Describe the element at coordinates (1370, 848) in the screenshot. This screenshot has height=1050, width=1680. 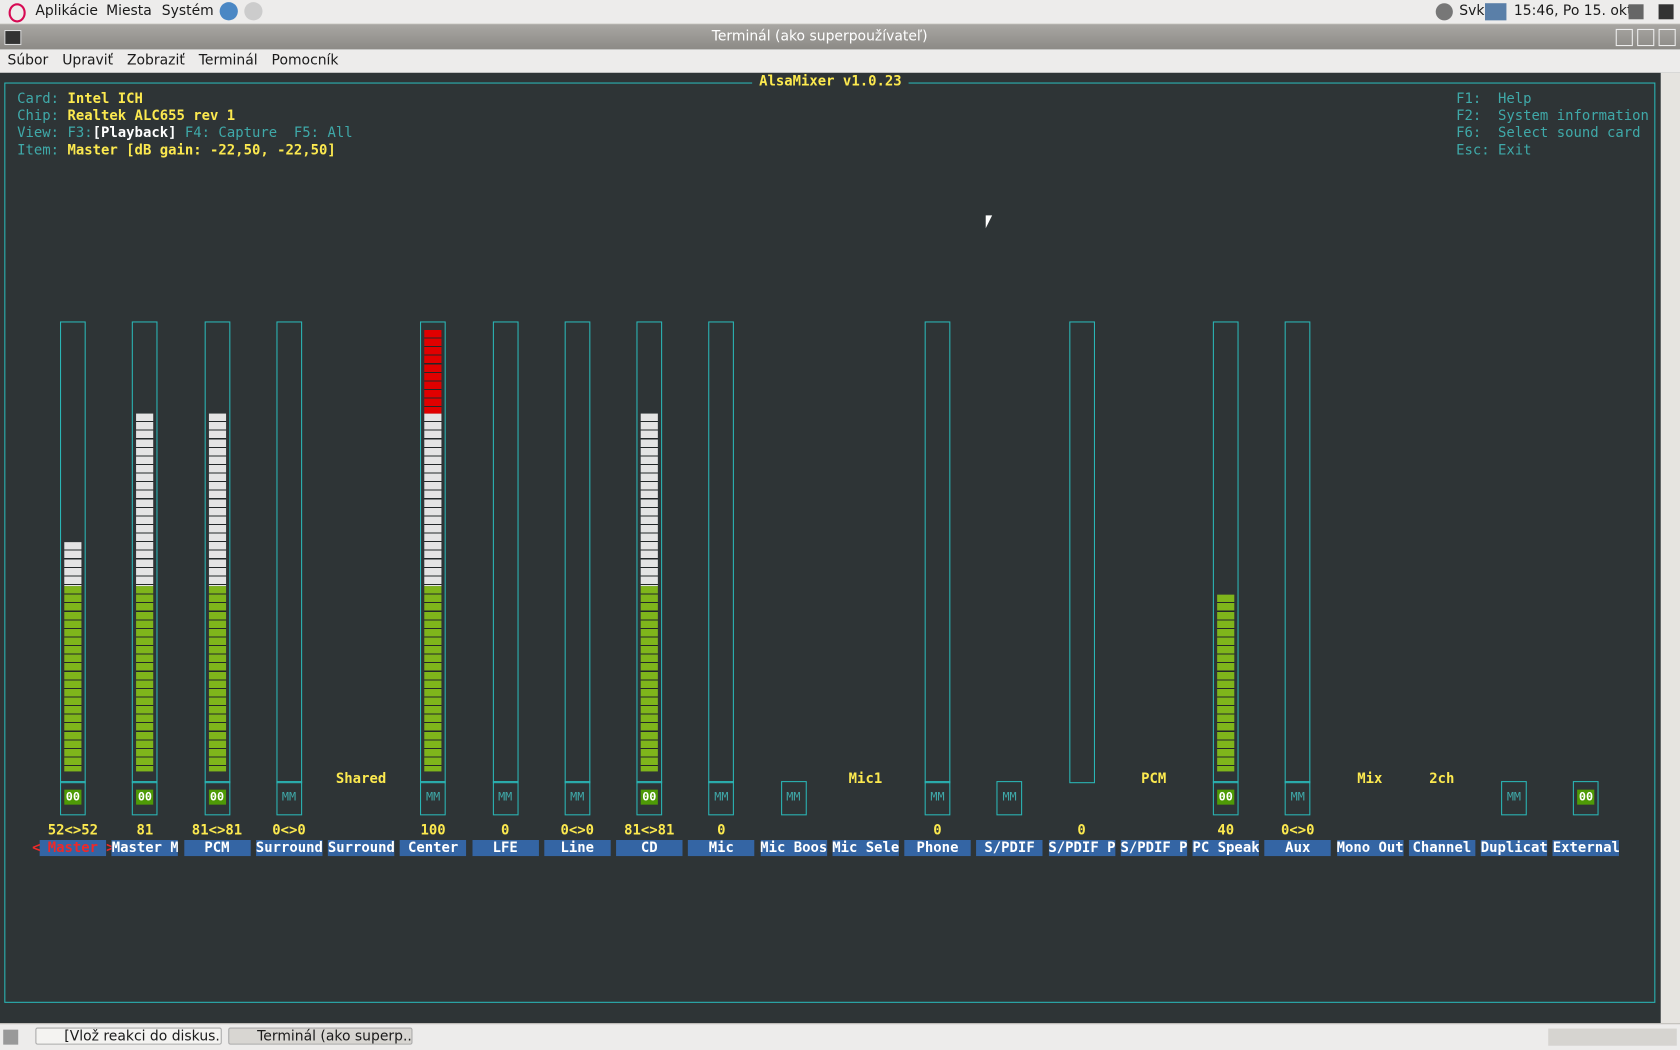
I see `control-name: Mono Out` at that location.